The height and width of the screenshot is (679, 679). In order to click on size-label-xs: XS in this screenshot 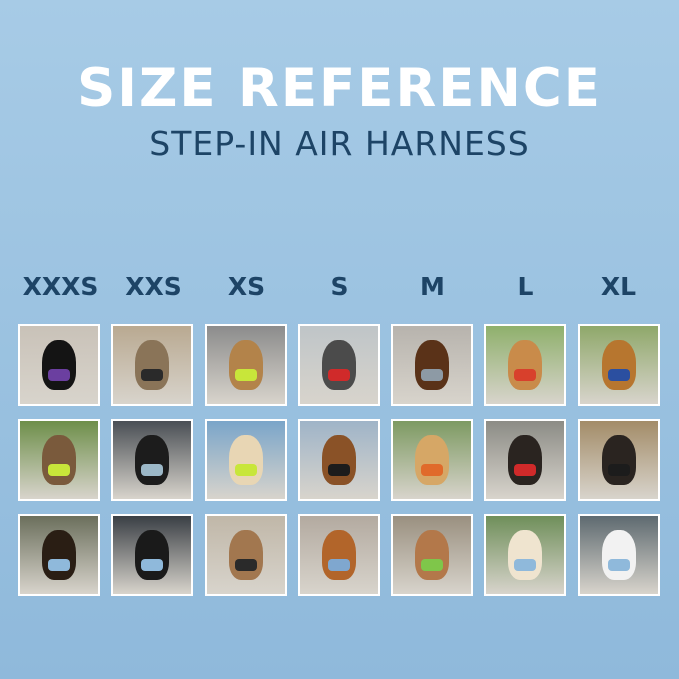, I will do `click(246, 286)`.